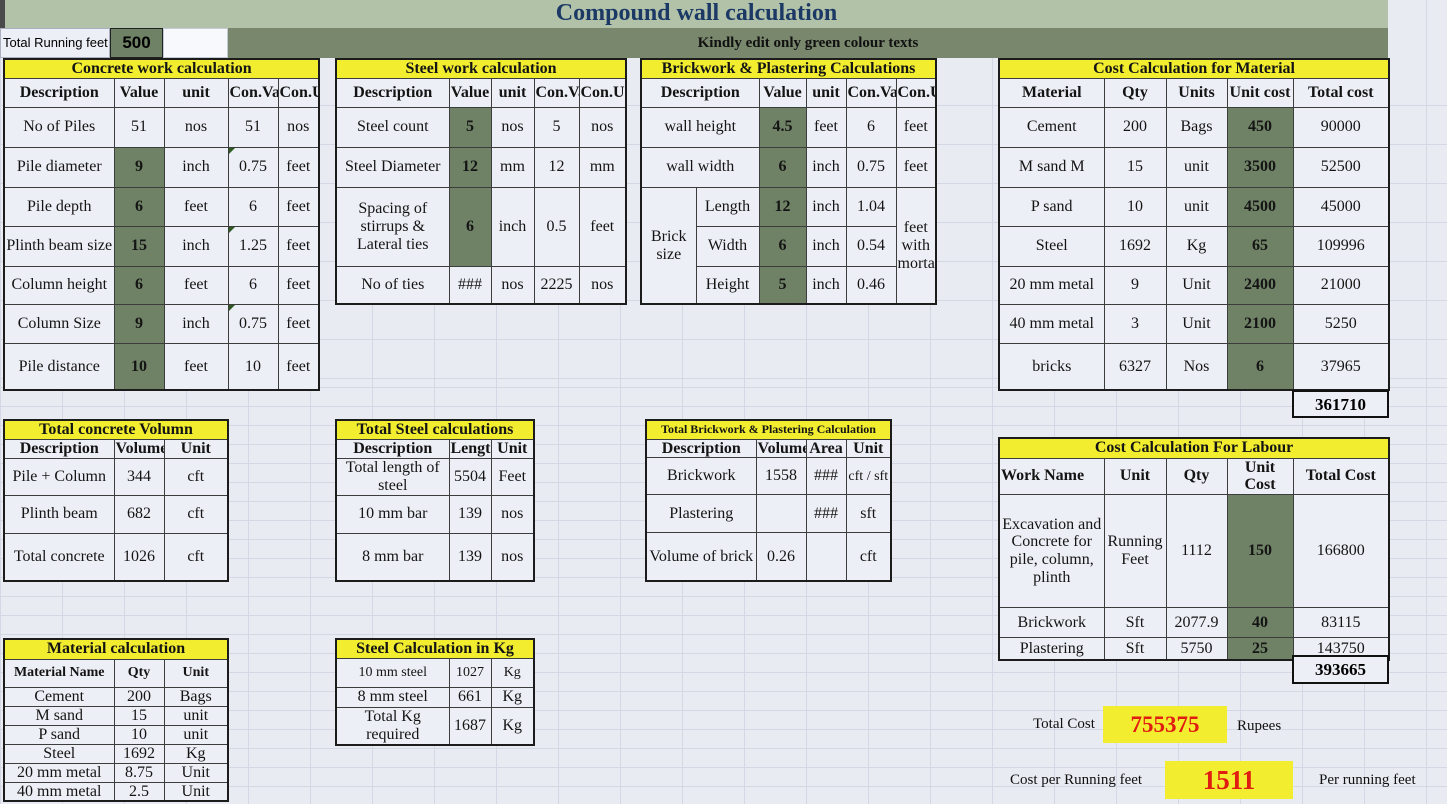 The height and width of the screenshot is (804, 1447). Describe the element at coordinates (808, 43) in the screenshot. I see `edit-note-banner: Kindly edit only green colour texts` at that location.